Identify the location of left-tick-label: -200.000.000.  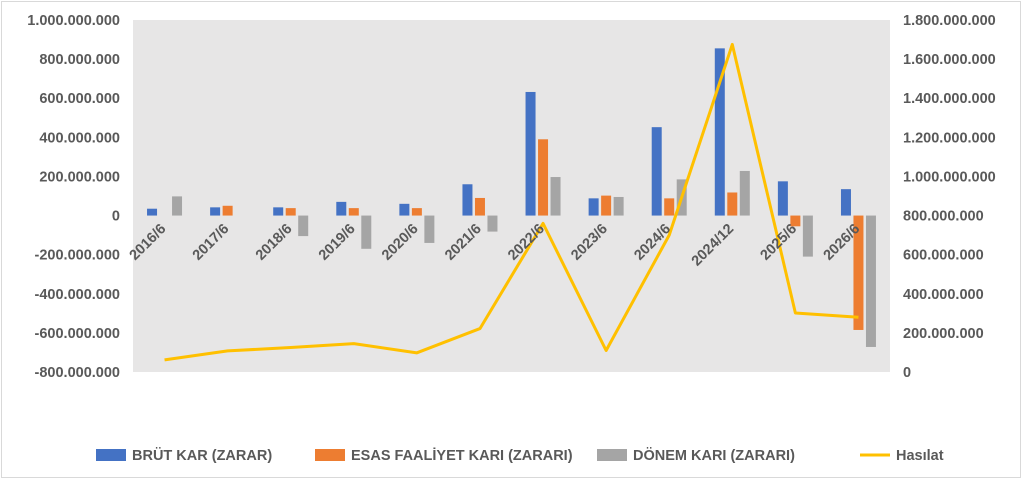
(77, 256).